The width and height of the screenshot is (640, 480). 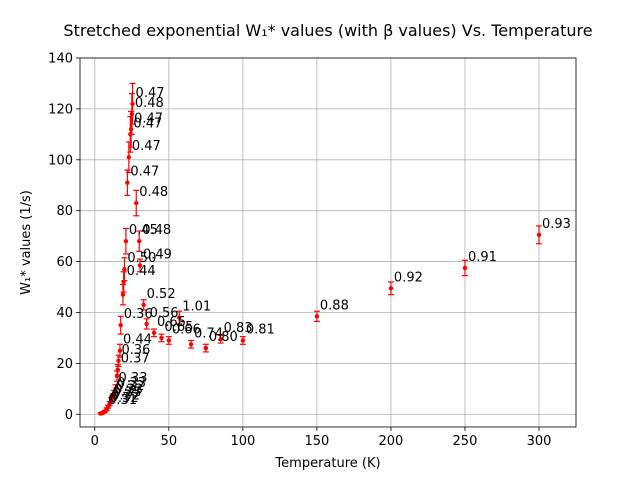 I want to click on beta-label: 0.74, so click(x=208, y=333).